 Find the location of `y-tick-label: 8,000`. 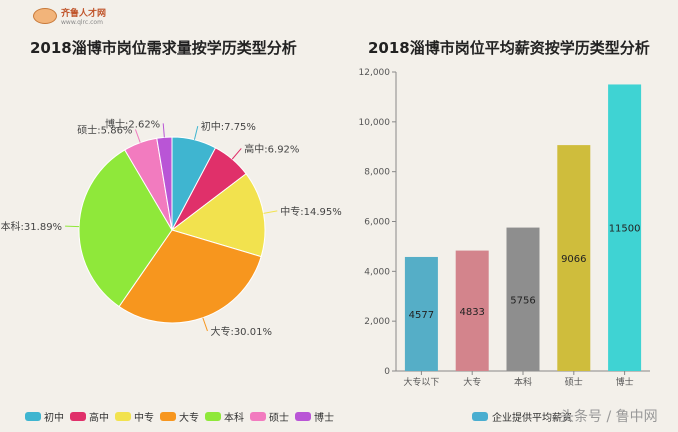

y-tick-label: 8,000 is located at coordinates (377, 173).